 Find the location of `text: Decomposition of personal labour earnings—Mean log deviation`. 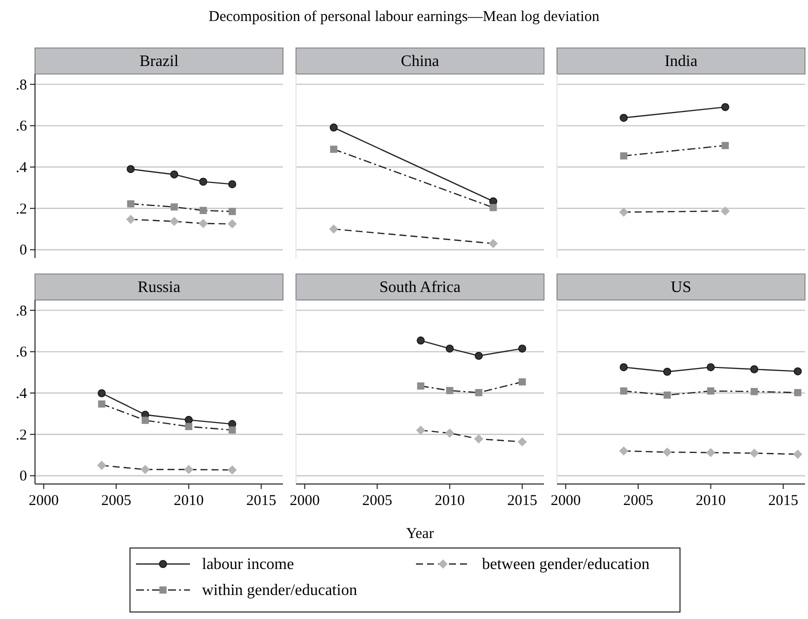

text: Decomposition of personal labour earnings—Mean log deviation is located at coordinates (404, 17).